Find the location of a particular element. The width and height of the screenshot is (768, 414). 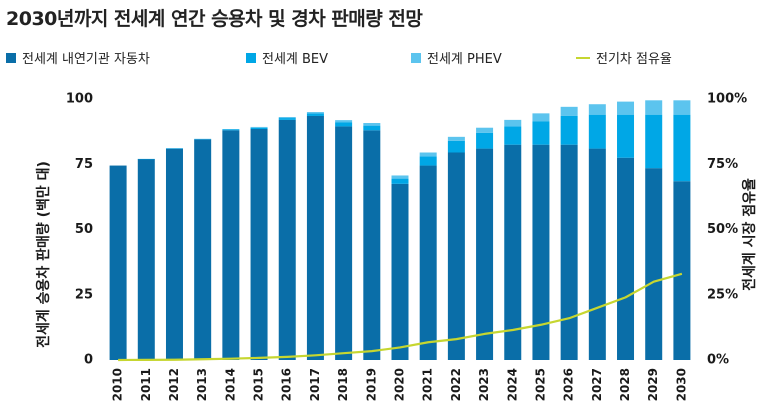

bar-phev-2023 is located at coordinates (485, 130).